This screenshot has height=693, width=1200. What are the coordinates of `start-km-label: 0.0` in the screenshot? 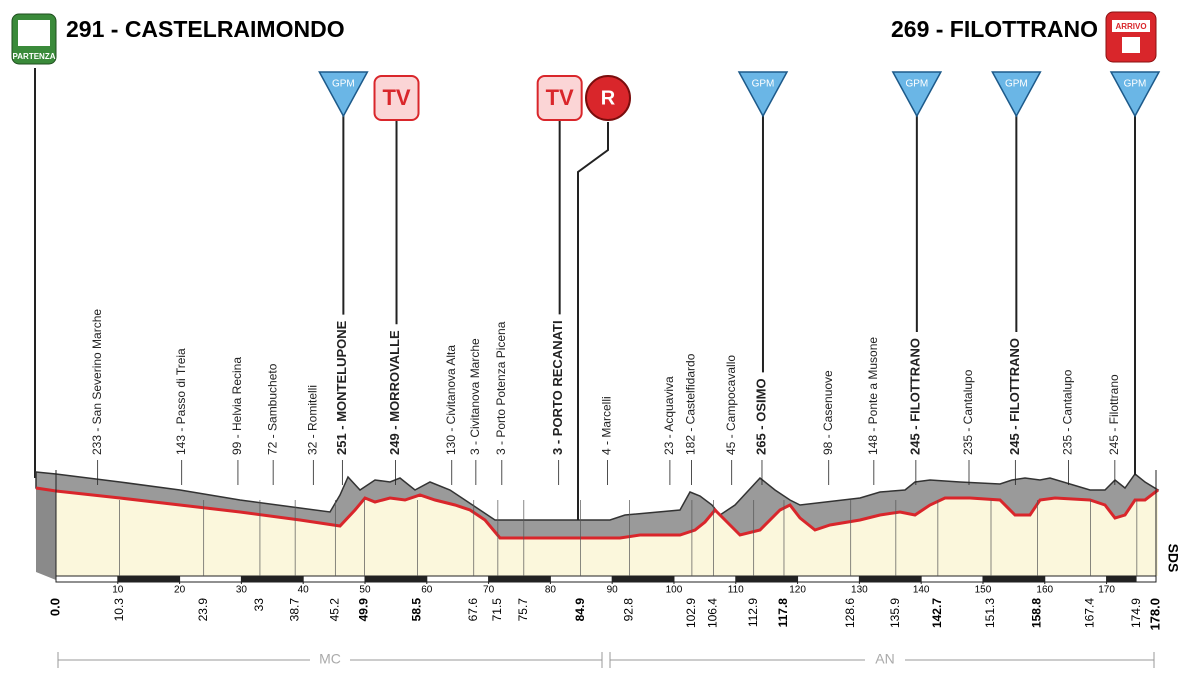 It's located at (54, 607).